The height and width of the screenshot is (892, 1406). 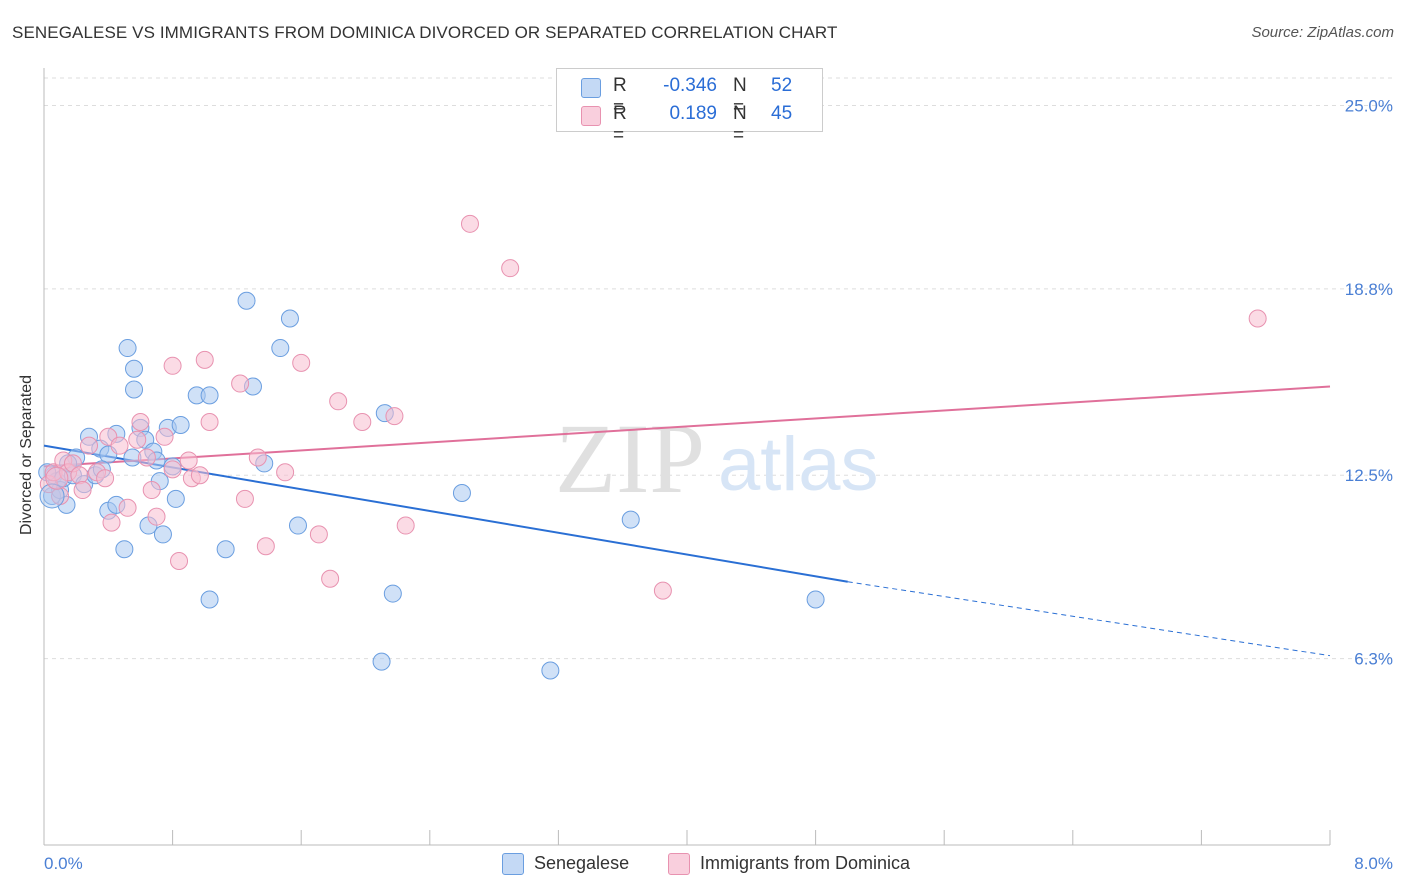 I want to click on x-tick-label: 8.0%, so click(x=1373, y=863).